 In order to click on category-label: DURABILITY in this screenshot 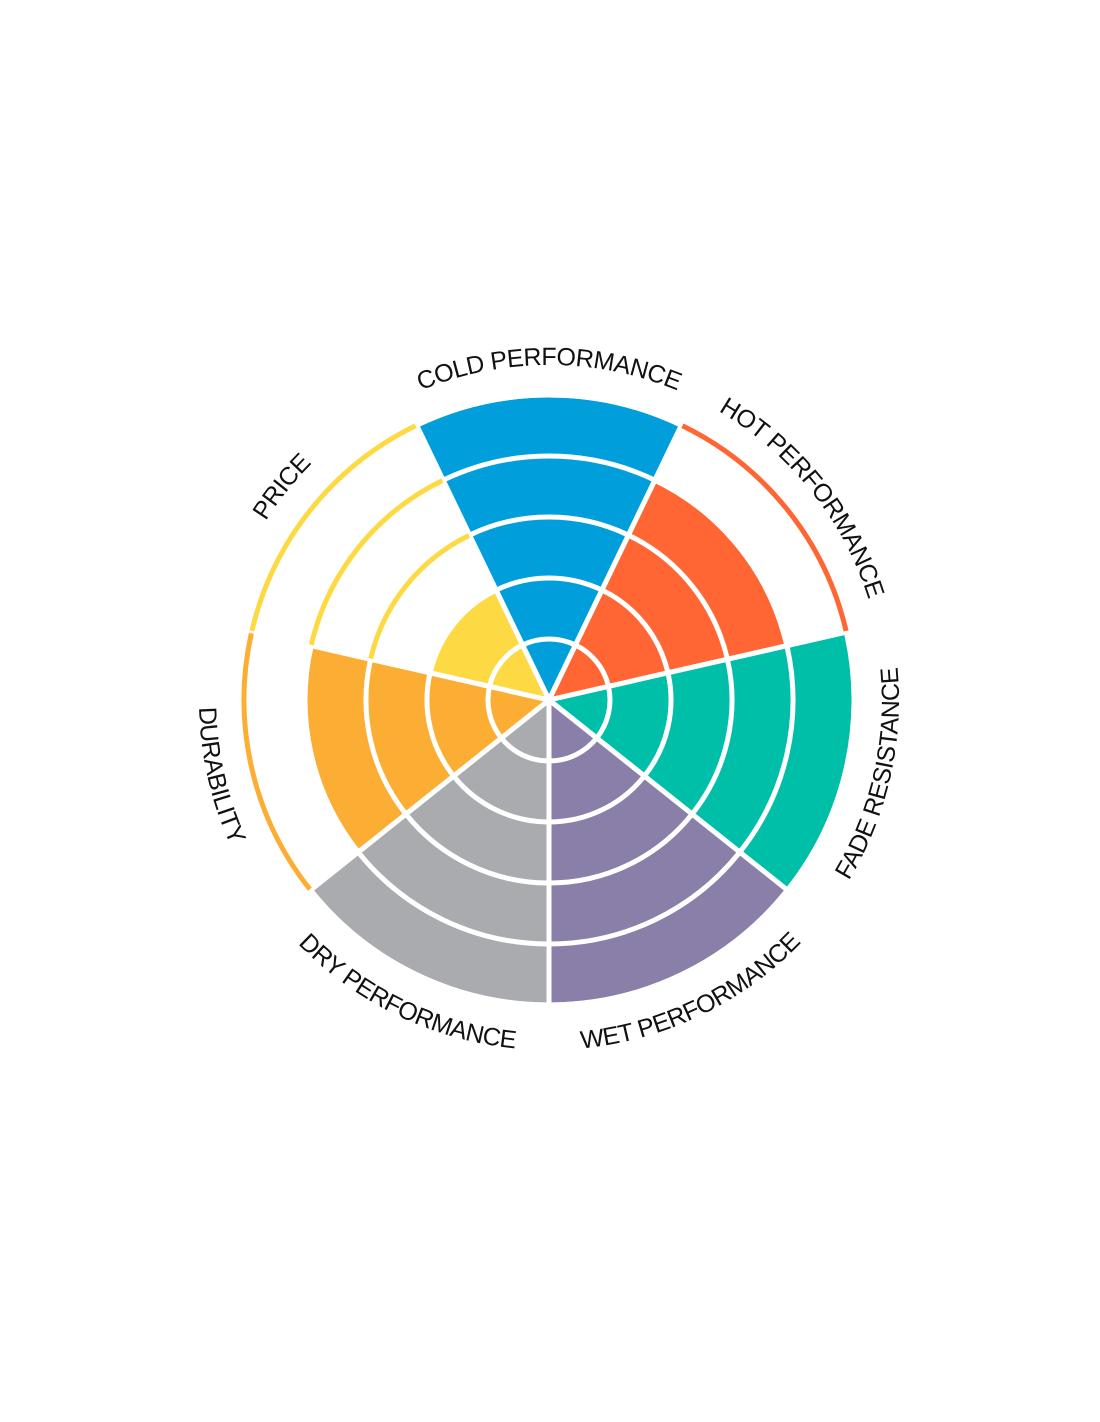, I will do `click(222, 777)`.